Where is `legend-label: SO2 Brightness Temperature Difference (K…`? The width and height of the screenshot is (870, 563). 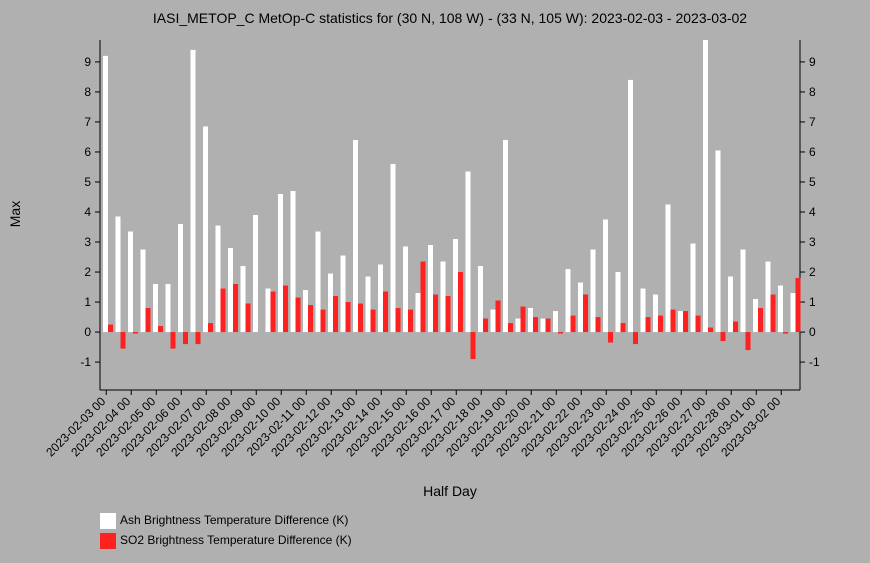
legend-label: SO2 Brightness Temperature Difference (K… is located at coordinates (236, 540).